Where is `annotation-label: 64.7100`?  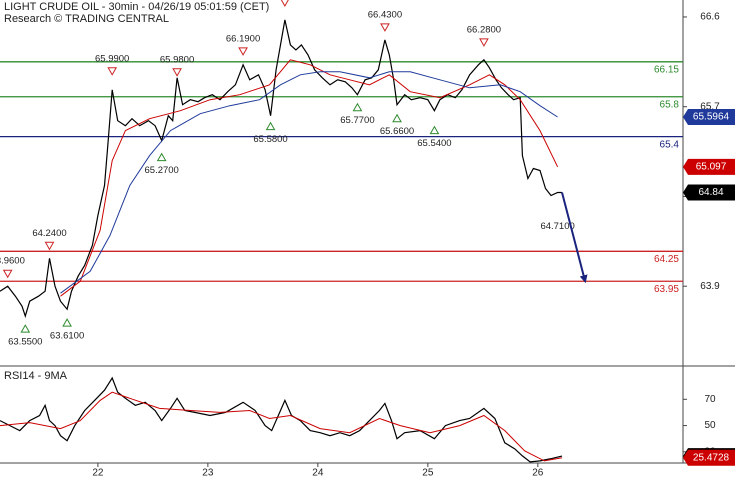 annotation-label: 64.7100 is located at coordinates (557, 226).